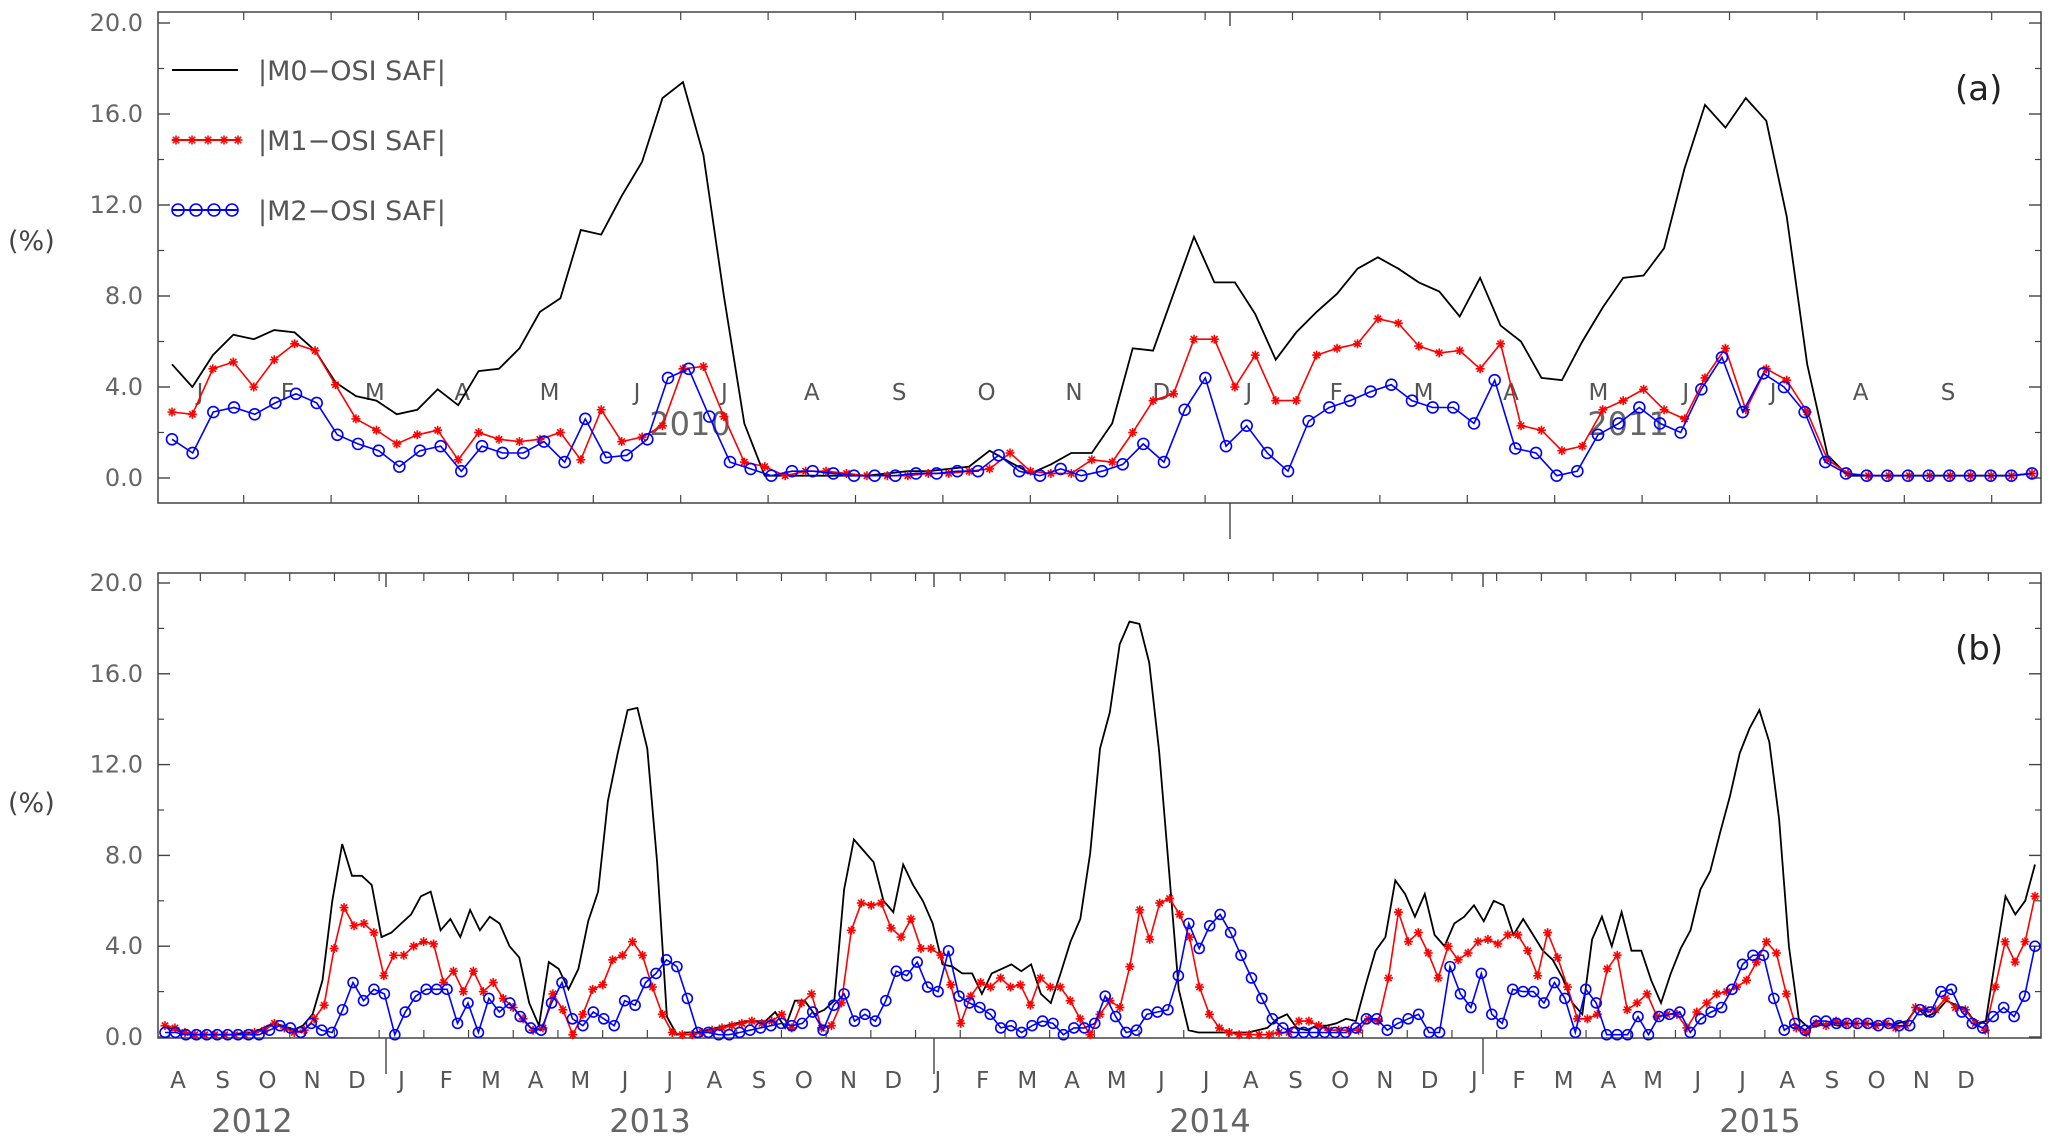 Image resolution: width=2067 pixels, height=1142 pixels. What do you see at coordinates (759, 1081) in the screenshot?
I see `month-label: S` at bounding box center [759, 1081].